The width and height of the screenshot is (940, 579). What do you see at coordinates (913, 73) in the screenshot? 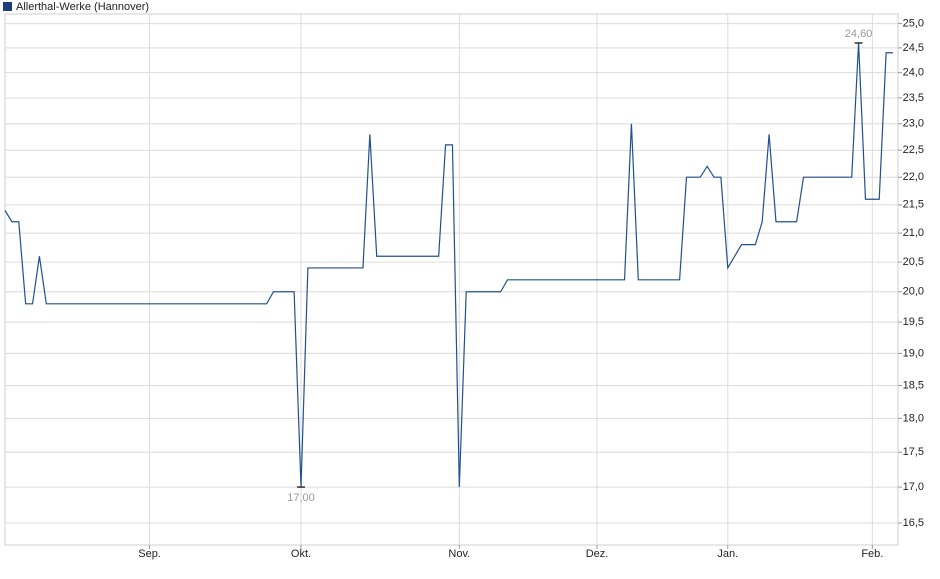
I see `y-tick-label: 24,0` at bounding box center [913, 73].